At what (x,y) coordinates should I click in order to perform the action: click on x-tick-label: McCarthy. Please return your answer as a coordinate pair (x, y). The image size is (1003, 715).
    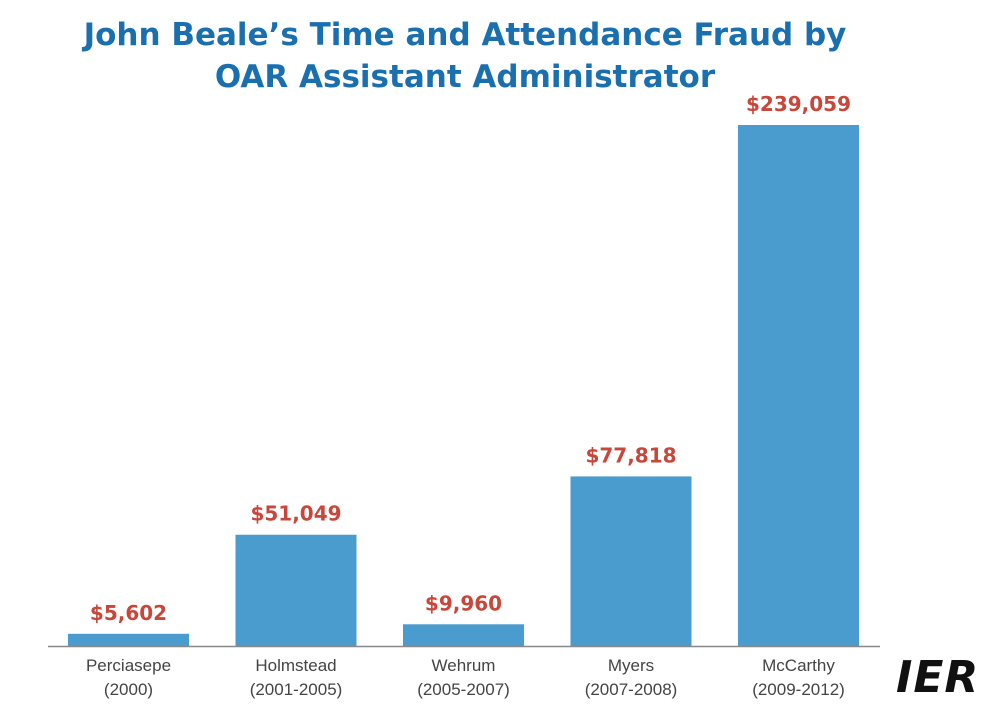
    Looking at the image, I should click on (798, 665).